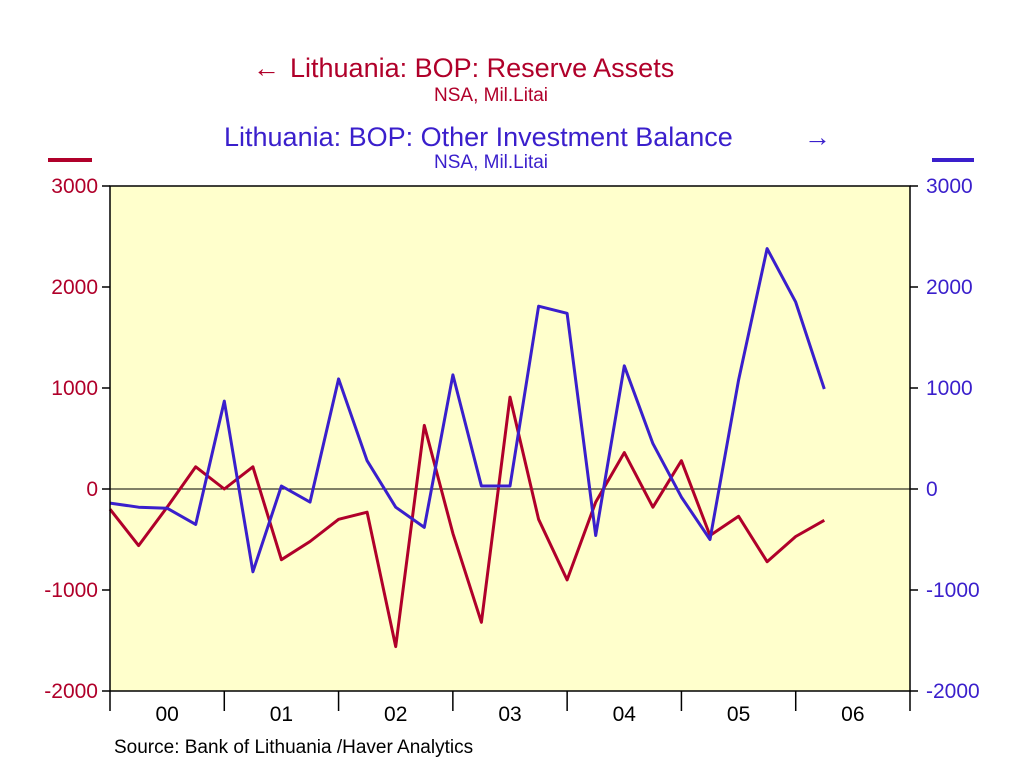 Image resolution: width=1024 pixels, height=768 pixels. I want to click on right-axis-tick-label: 3000, so click(949, 186).